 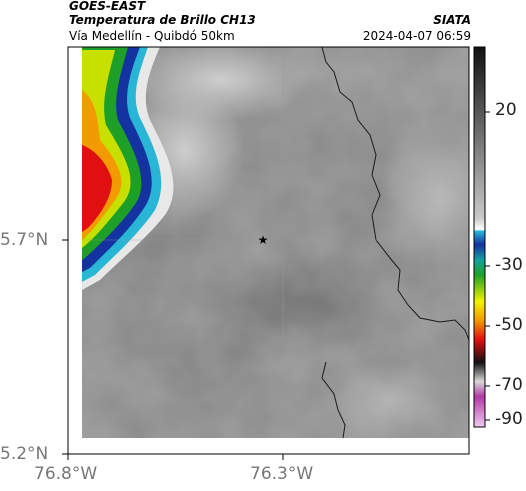 I want to click on organization-label: SIATA, so click(x=452, y=20).